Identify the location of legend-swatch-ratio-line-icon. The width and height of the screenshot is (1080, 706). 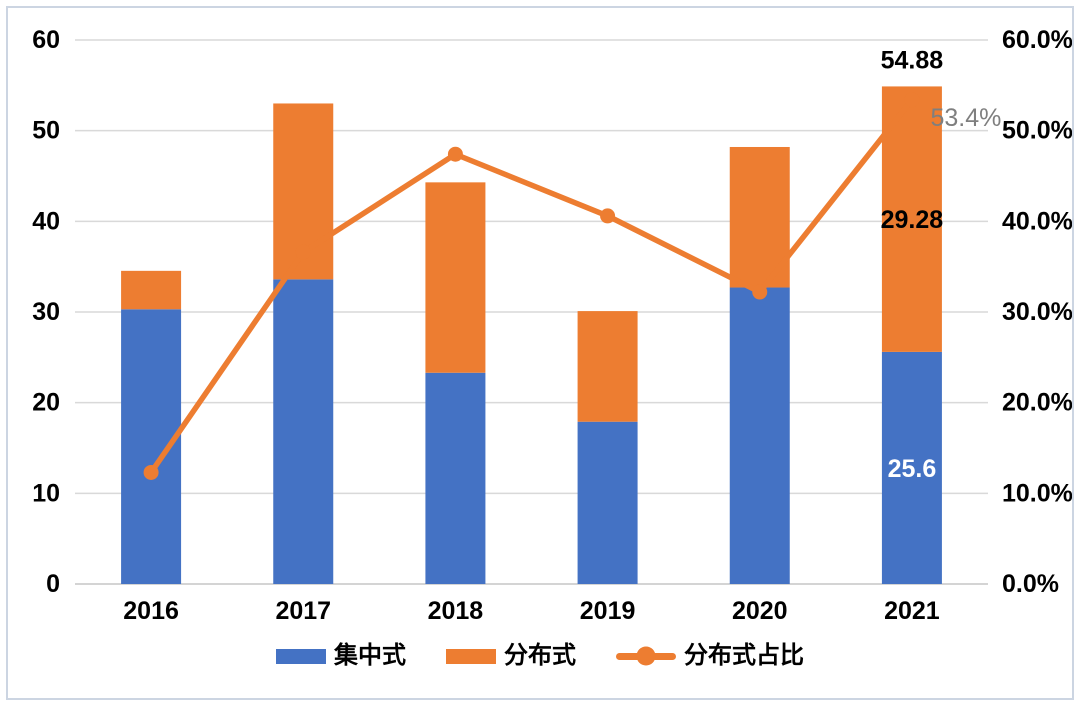
(646, 656).